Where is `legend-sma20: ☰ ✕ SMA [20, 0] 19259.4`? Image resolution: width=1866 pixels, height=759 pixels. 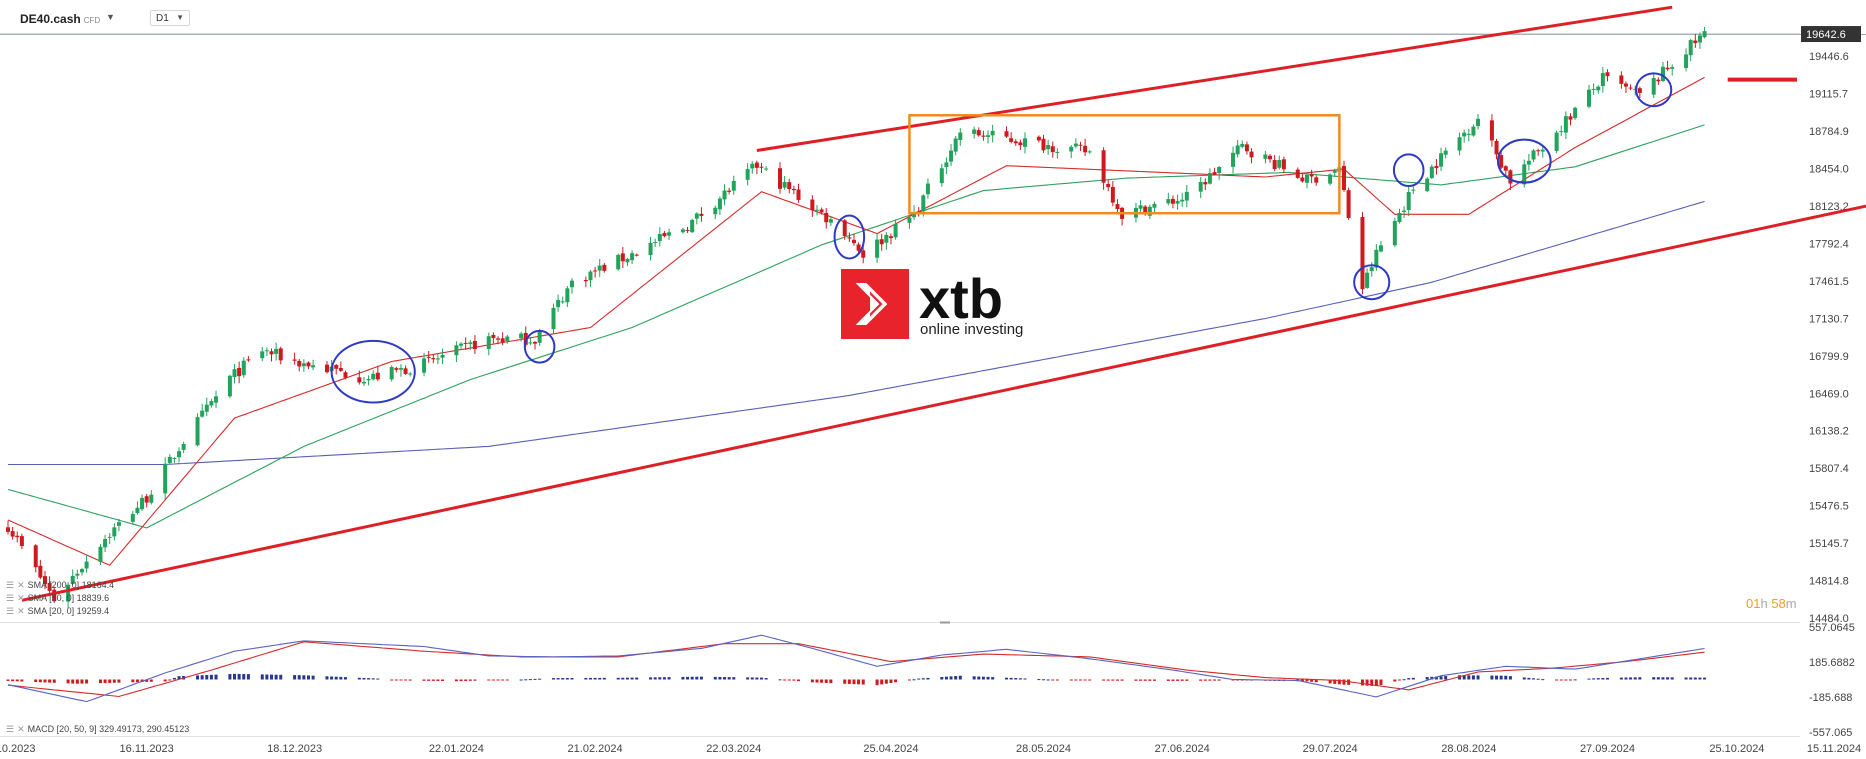
legend-sma20: ☰ ✕ SMA [20, 0] 19259.4 is located at coordinates (57, 611).